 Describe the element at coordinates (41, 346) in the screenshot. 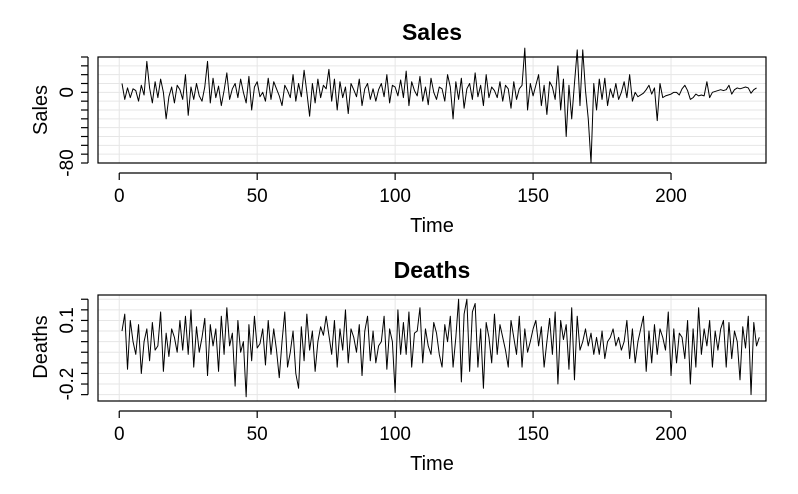

I see `y-axis-label-deaths: Deaths` at that location.